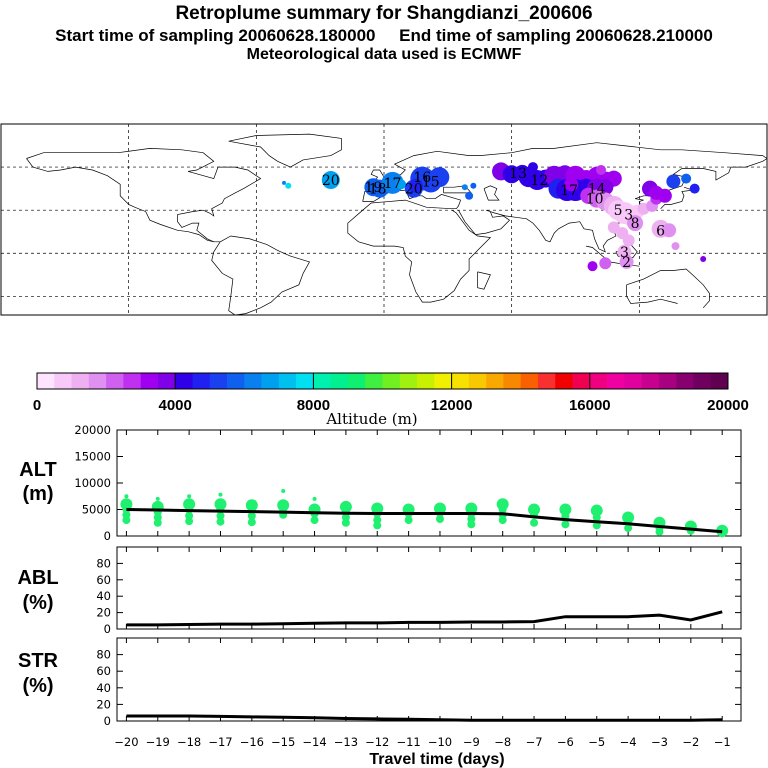  Describe the element at coordinates (429, 483) in the screenshot. I see `panel-frame` at that location.